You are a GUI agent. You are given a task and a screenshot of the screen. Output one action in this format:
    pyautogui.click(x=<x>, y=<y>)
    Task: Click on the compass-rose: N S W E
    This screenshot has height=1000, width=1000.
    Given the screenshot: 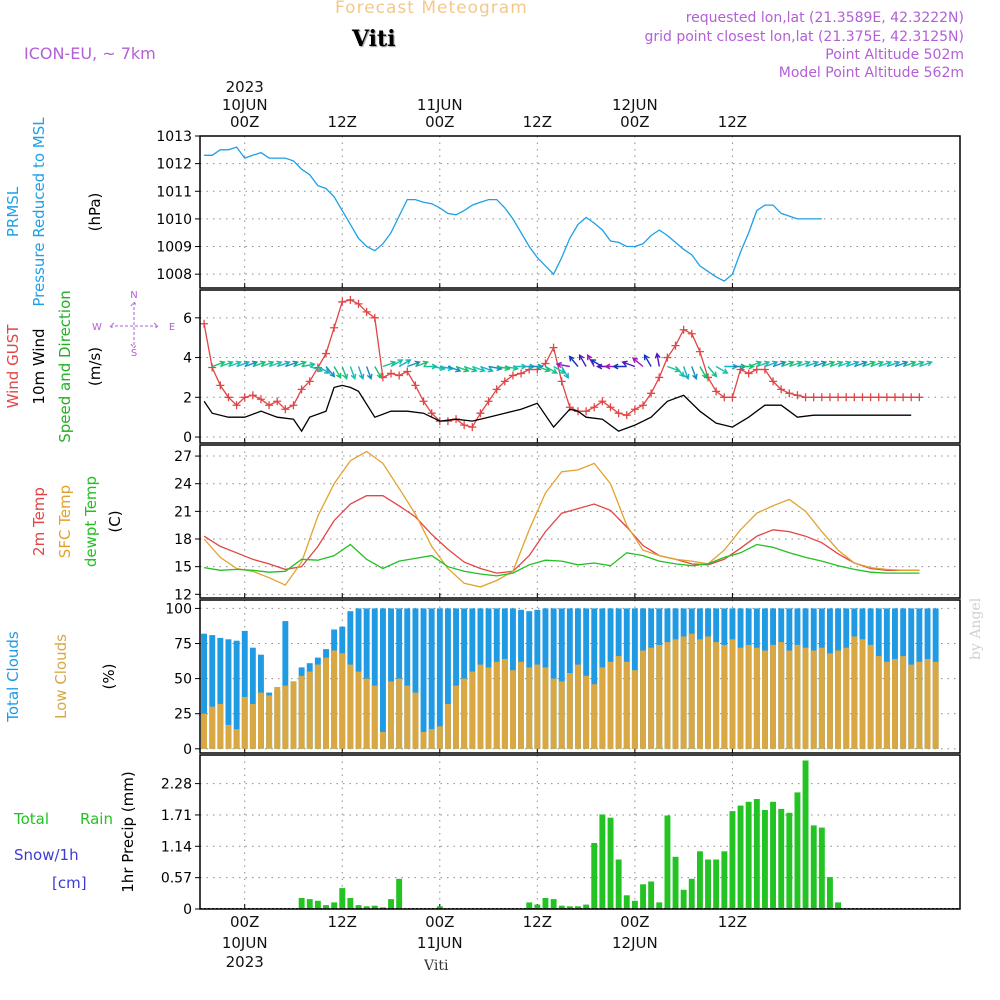 What is the action you would take?
    pyautogui.click(x=133, y=324)
    